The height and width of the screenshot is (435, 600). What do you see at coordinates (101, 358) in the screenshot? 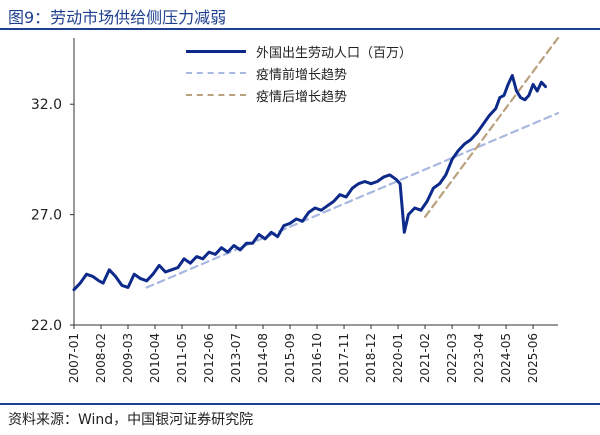
I see `x-tick-label: 2008-02` at bounding box center [101, 358].